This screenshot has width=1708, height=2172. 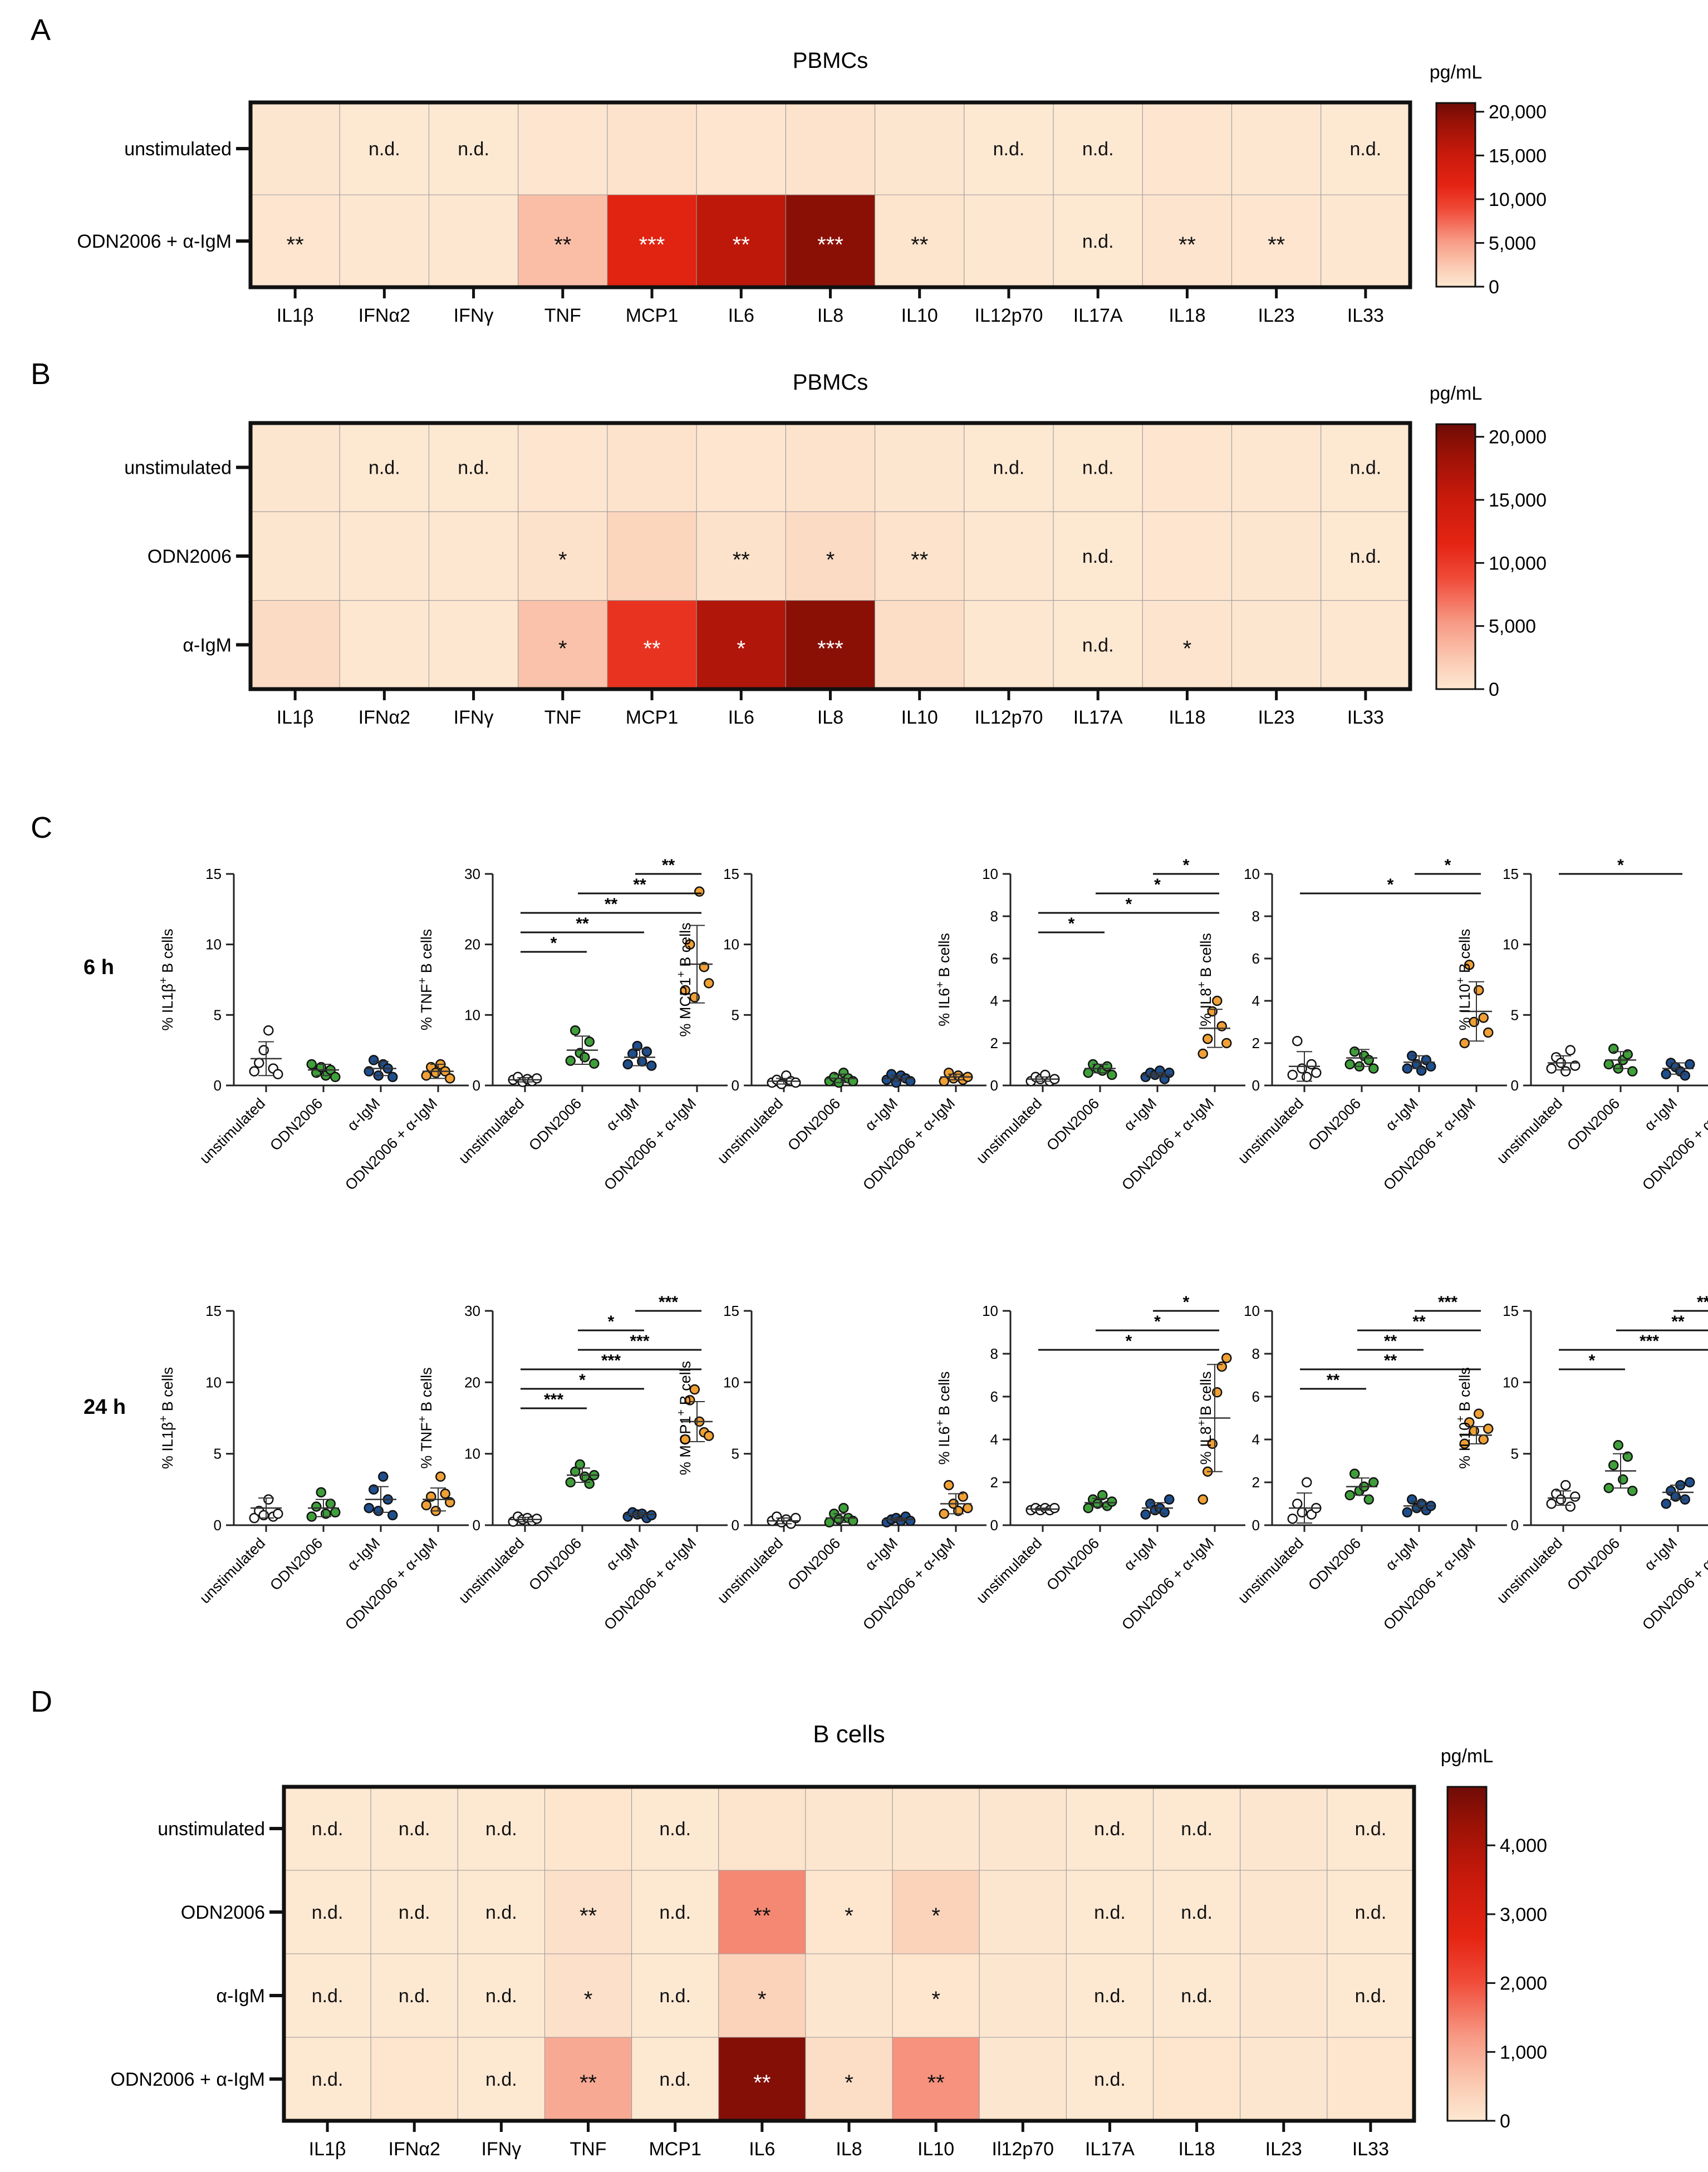 What do you see at coordinates (1518, 199) in the screenshot?
I see `panel-a-colorbar-tick-label: 10,000` at bounding box center [1518, 199].